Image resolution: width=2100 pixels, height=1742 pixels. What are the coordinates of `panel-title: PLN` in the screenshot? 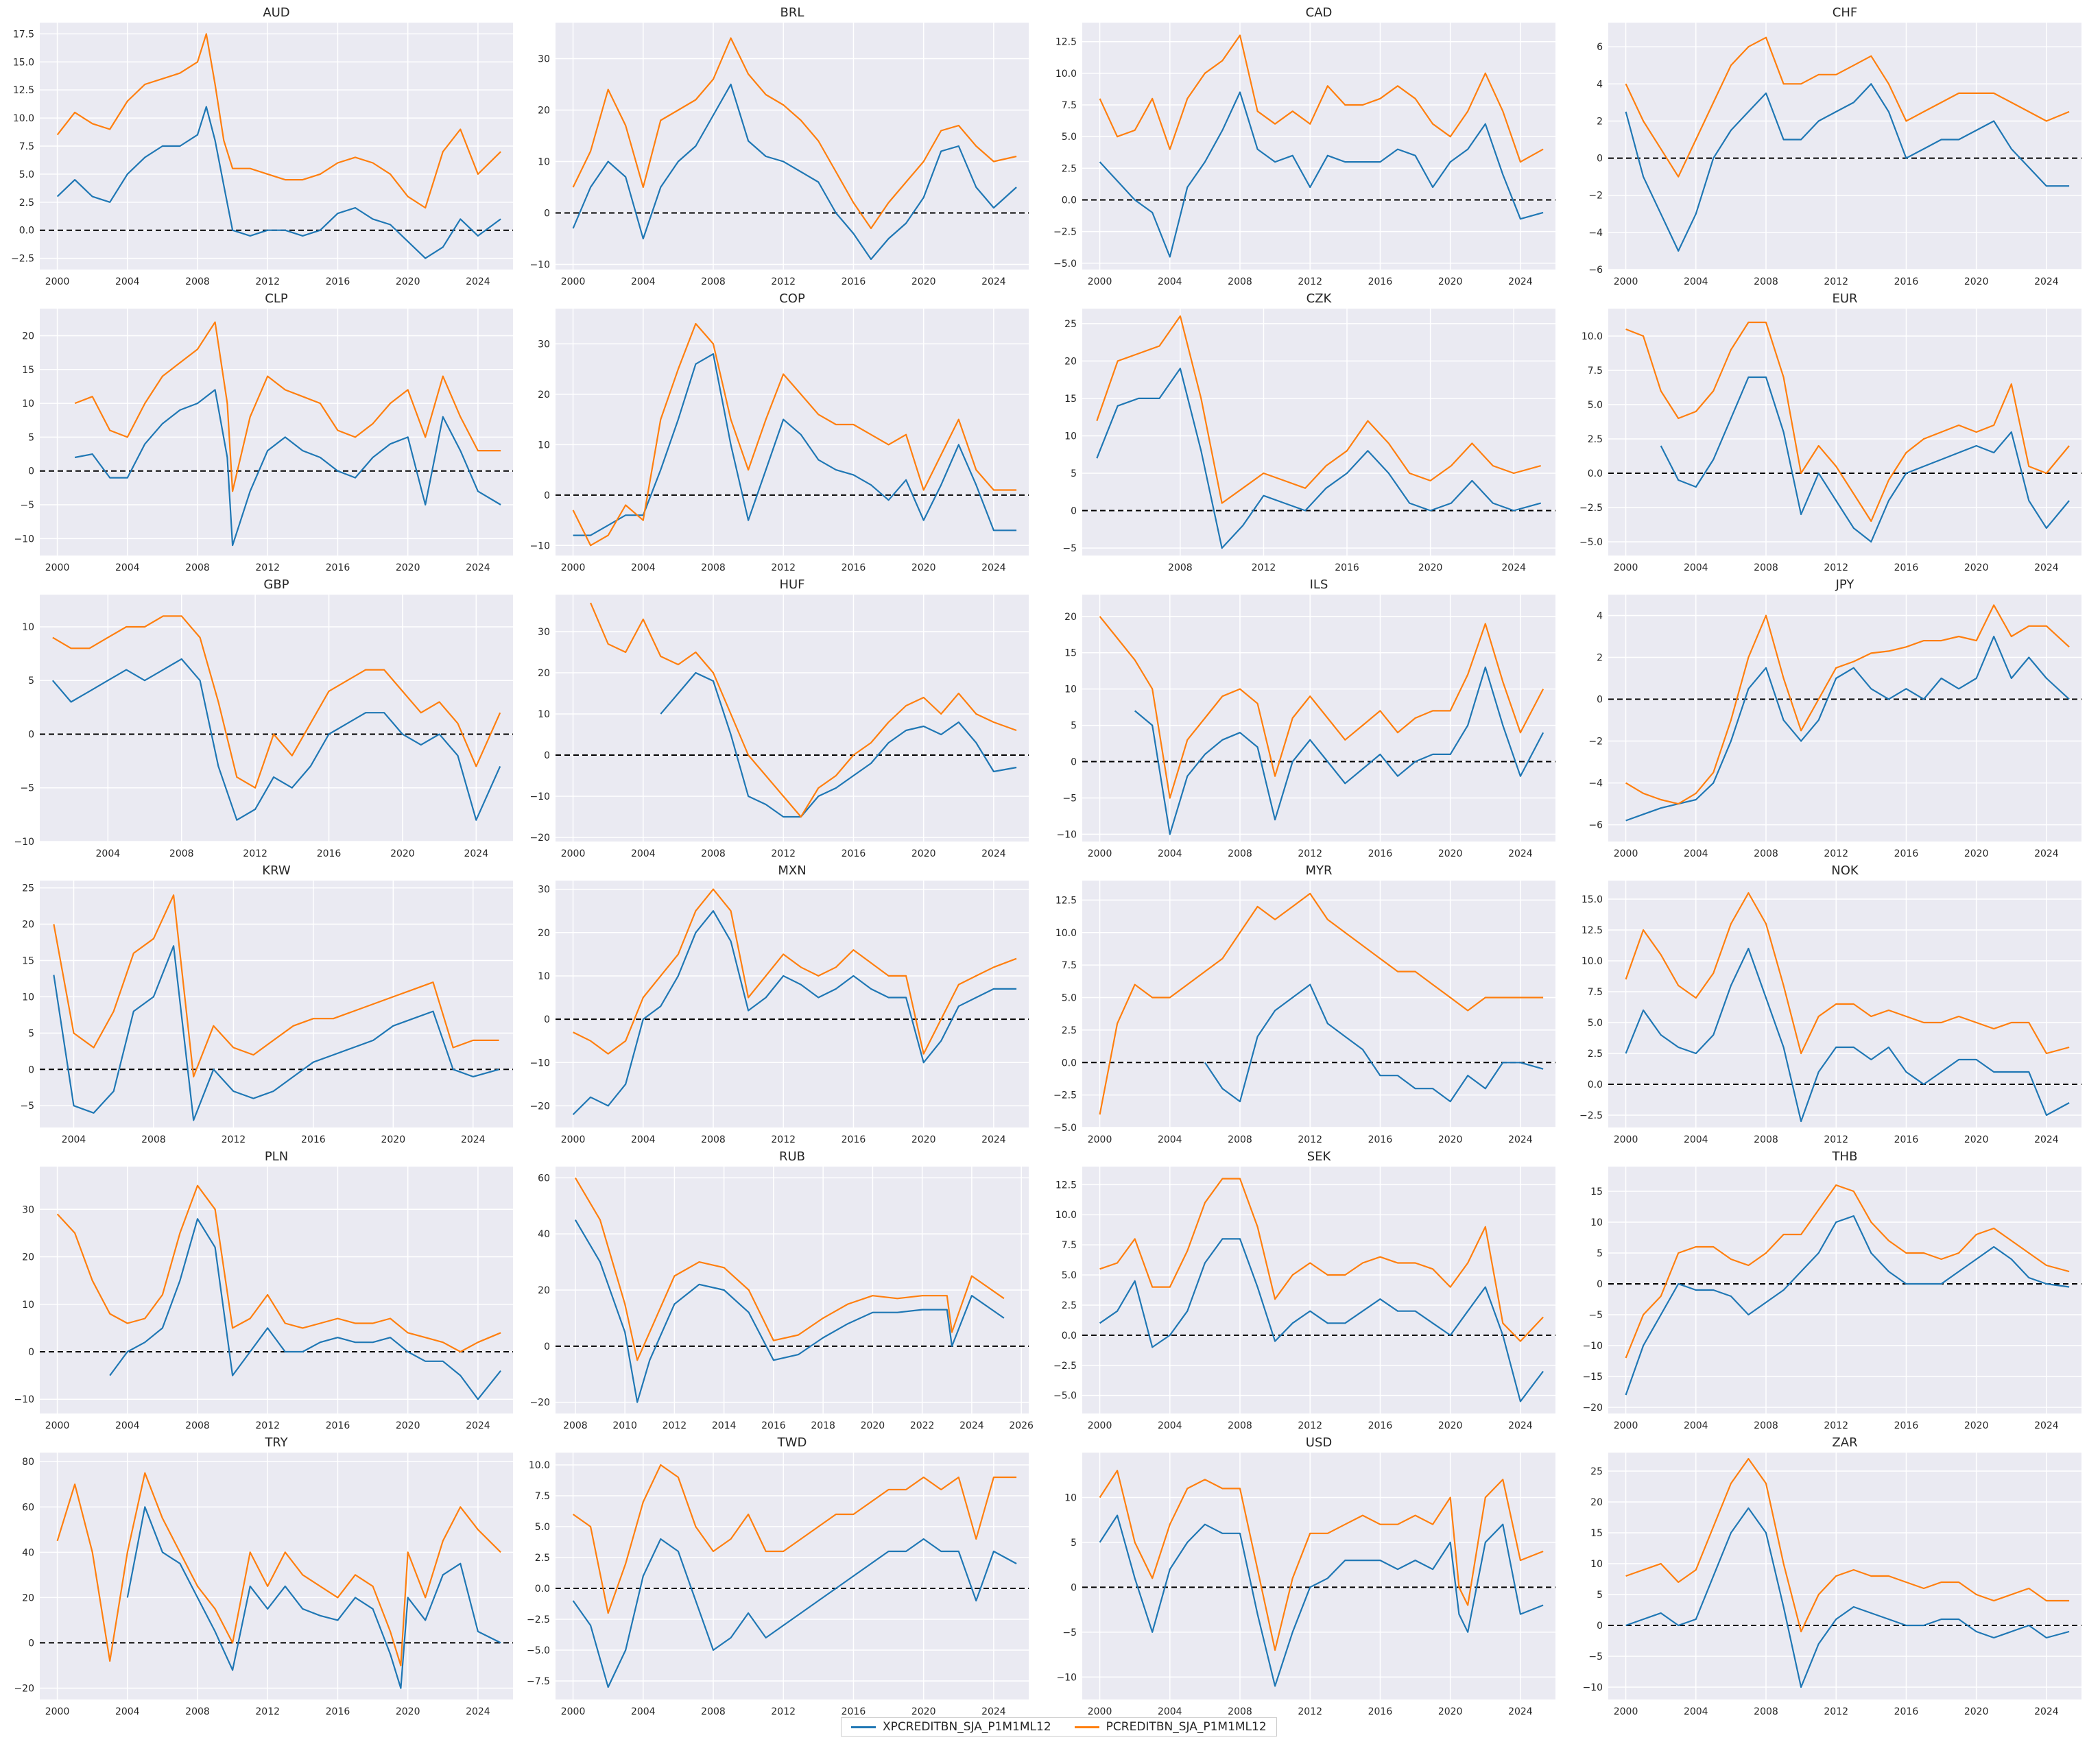 It's located at (277, 1156).